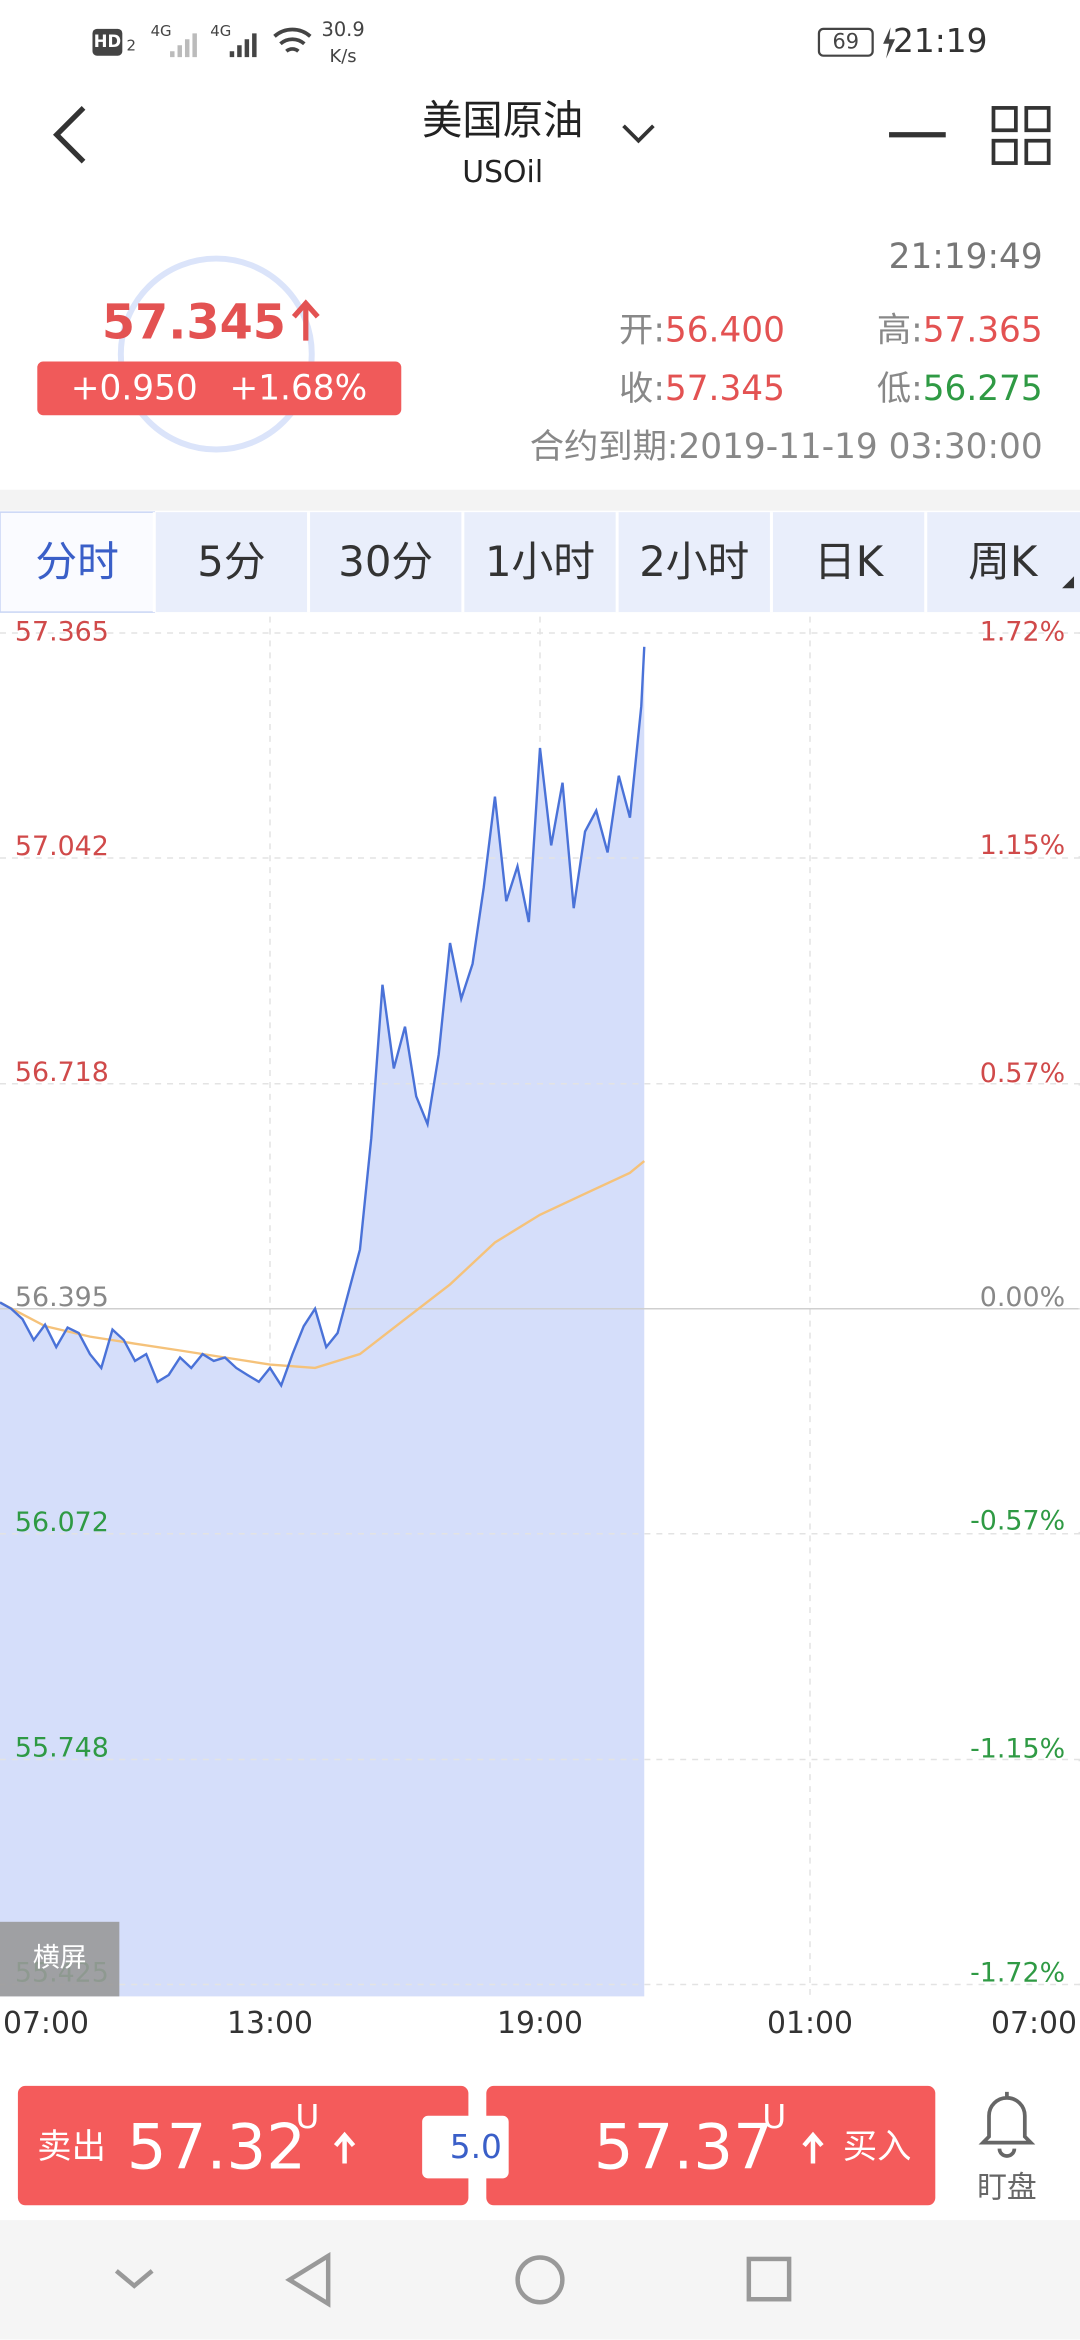 The width and height of the screenshot is (1080, 2340). Describe the element at coordinates (194, 323) in the screenshot. I see `last-price: 57.345` at that location.